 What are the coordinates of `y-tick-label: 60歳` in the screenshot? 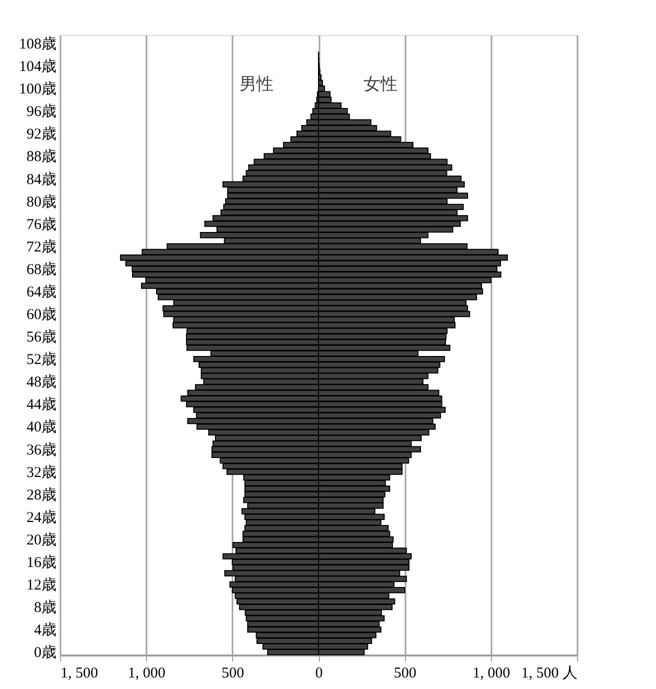 It's located at (41, 315).